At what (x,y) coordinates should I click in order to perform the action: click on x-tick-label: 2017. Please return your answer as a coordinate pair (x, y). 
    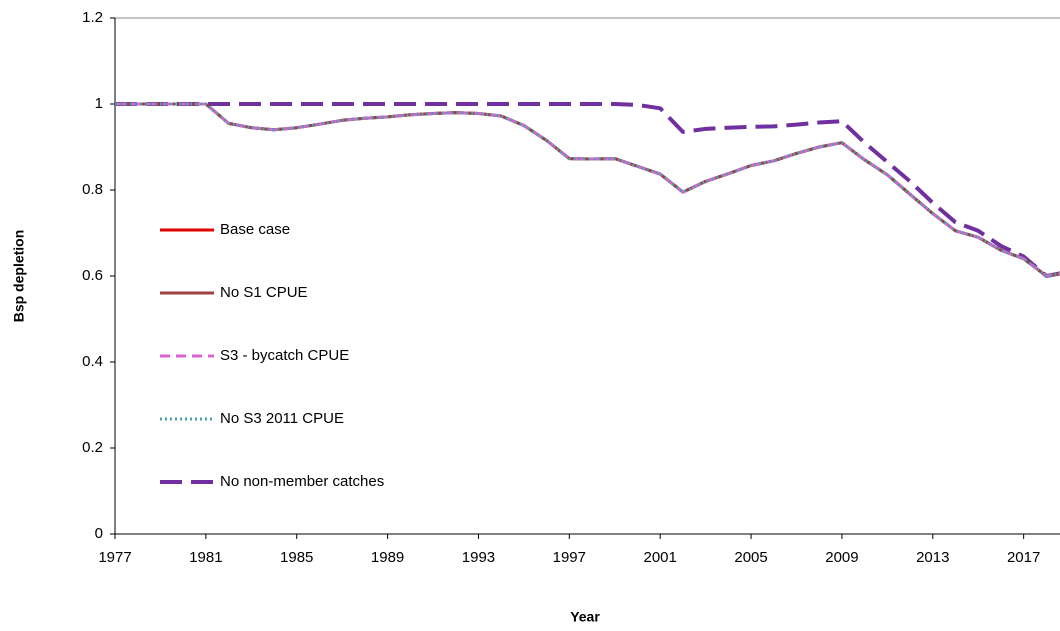
    Looking at the image, I should click on (1023, 557).